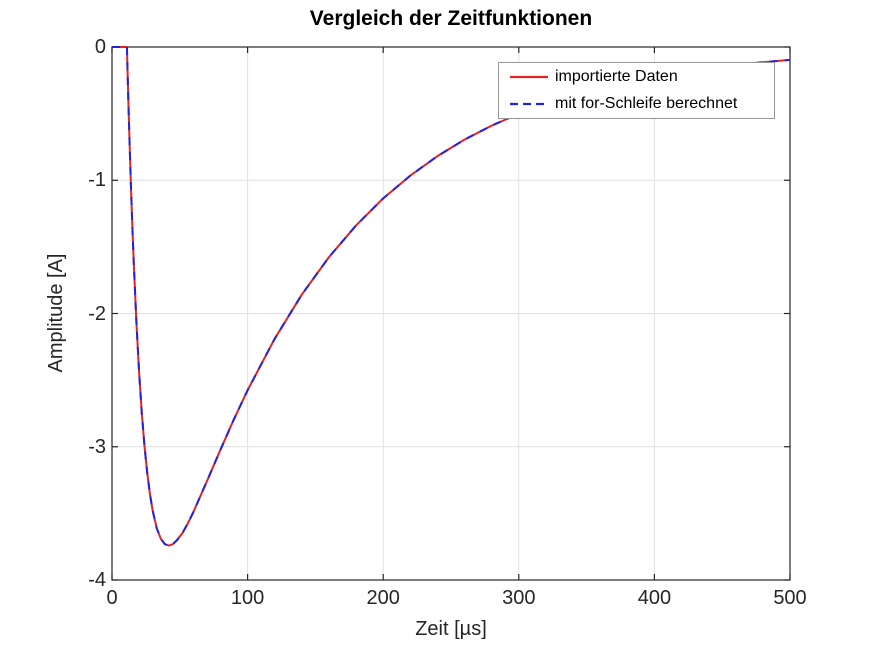 The height and width of the screenshot is (654, 872). What do you see at coordinates (97, 180) in the screenshot?
I see `y-tick-label: -1` at bounding box center [97, 180].